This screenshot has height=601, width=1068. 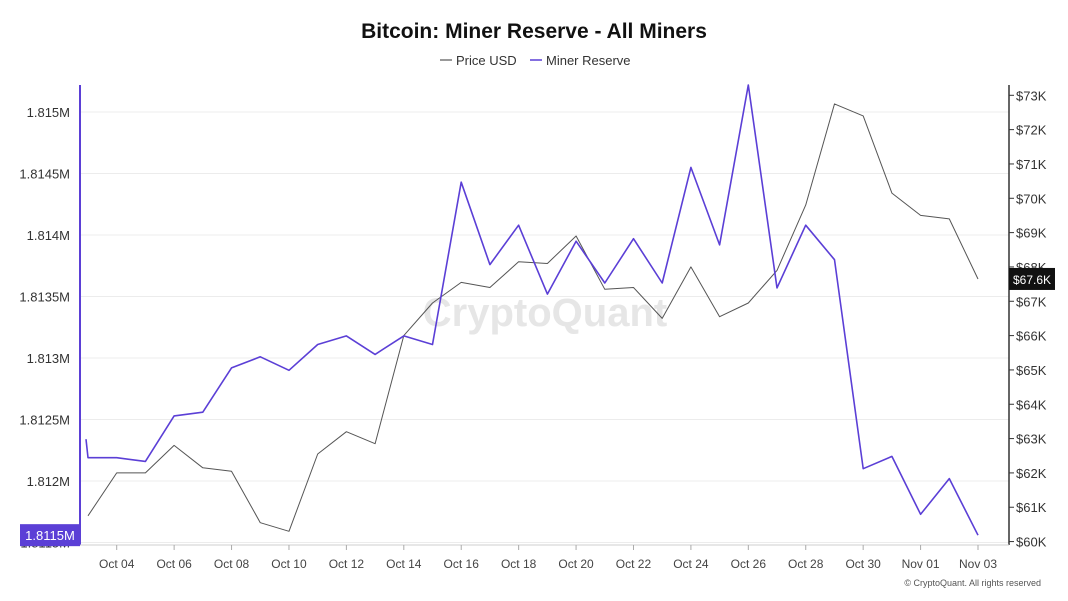 I want to click on y-left-tick-label: 1.814M, so click(x=48, y=235).